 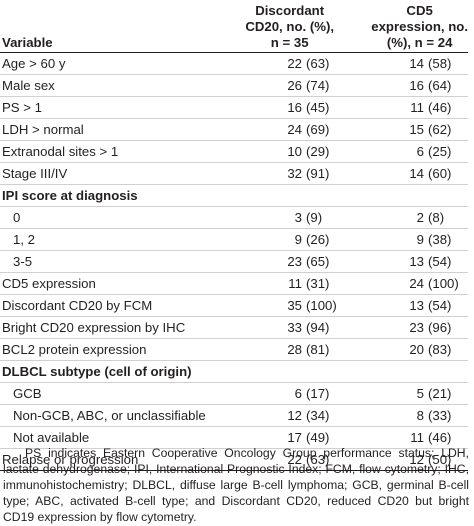 I want to click on cd5-expression-cell: 6 (25), so click(x=409, y=151).